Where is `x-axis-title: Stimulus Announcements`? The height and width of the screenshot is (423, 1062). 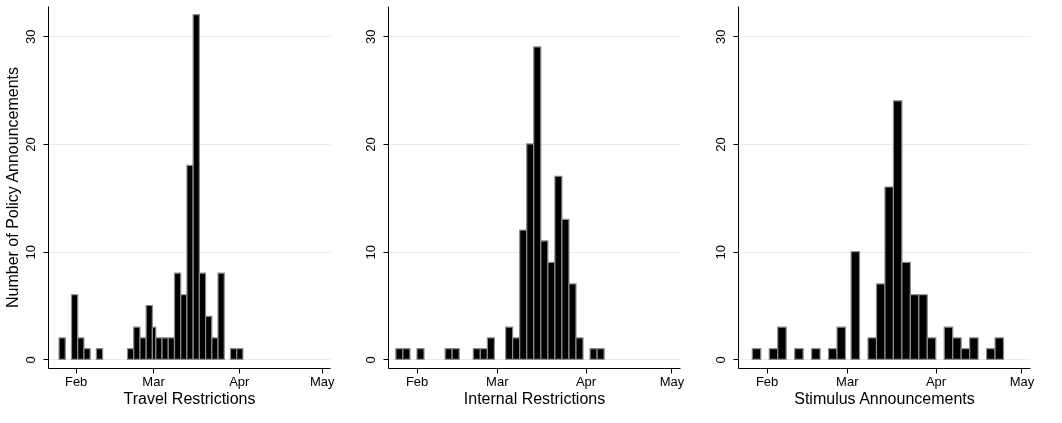
x-axis-title: Stimulus Announcements is located at coordinates (884, 398).